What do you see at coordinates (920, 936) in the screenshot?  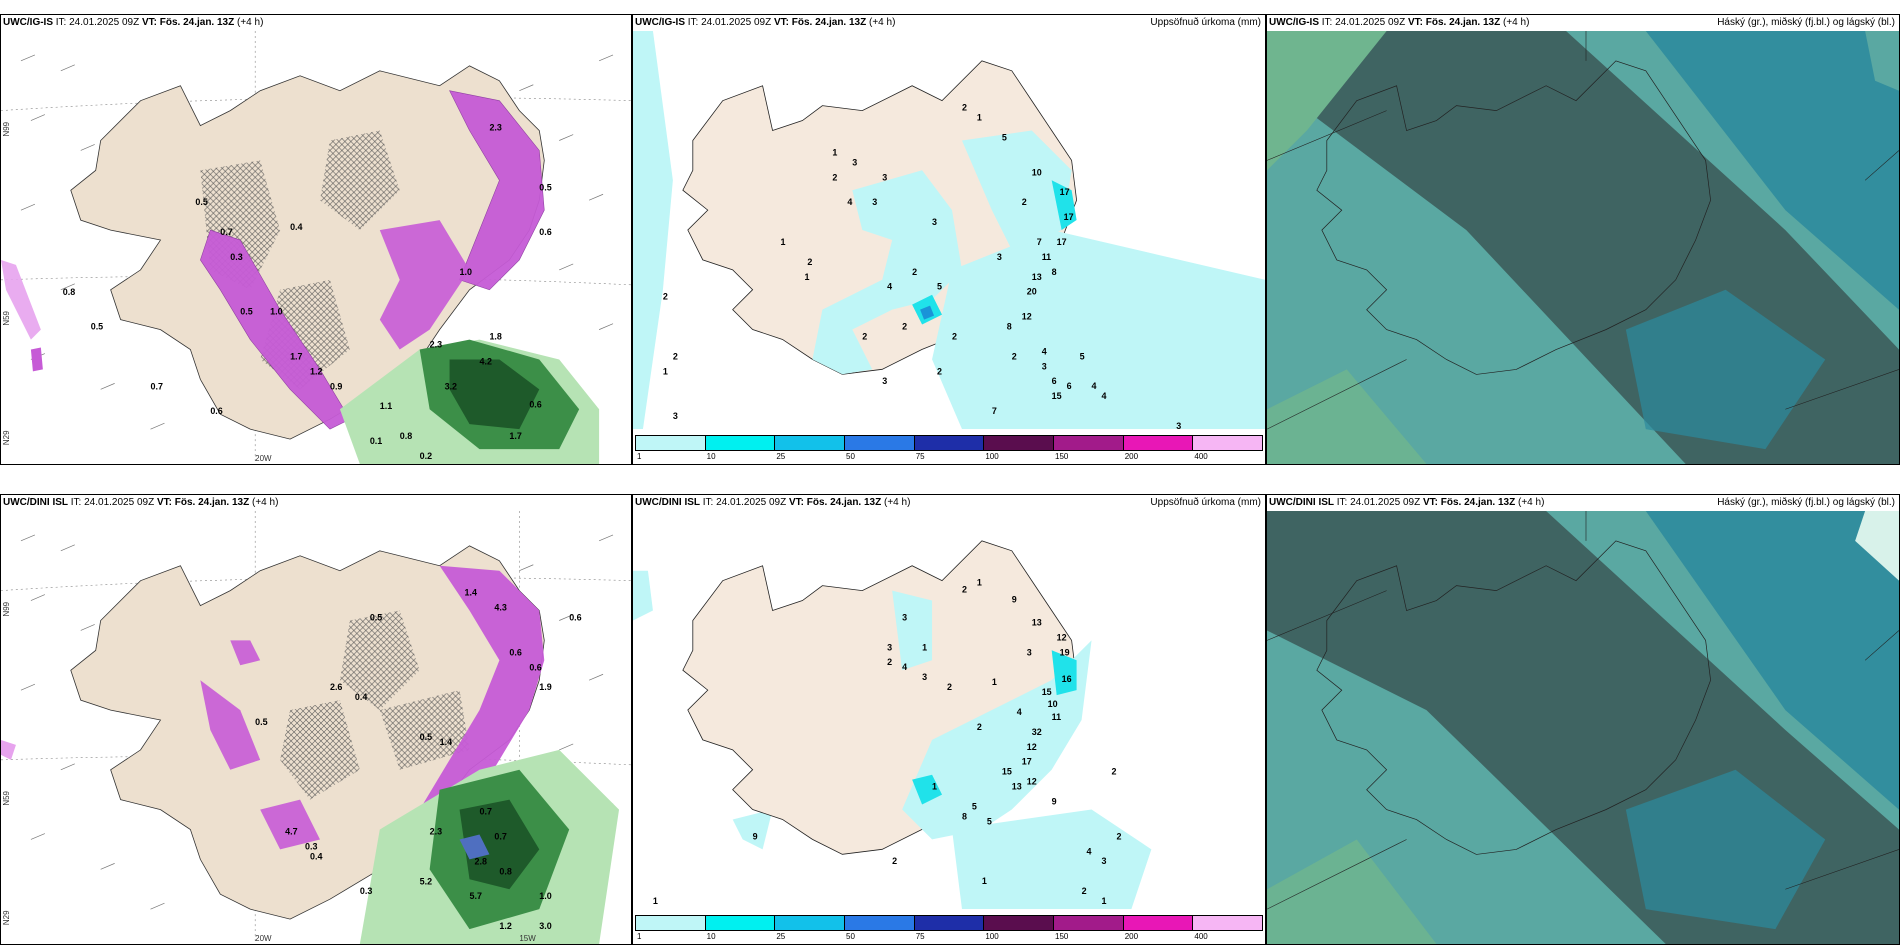 I see `legend-label: 75` at bounding box center [920, 936].